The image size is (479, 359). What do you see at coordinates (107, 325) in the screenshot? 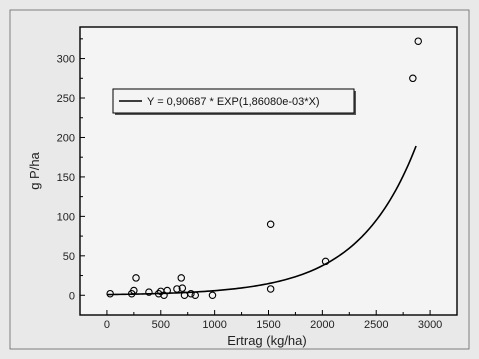
I see `x-tick-label: 0` at bounding box center [107, 325].